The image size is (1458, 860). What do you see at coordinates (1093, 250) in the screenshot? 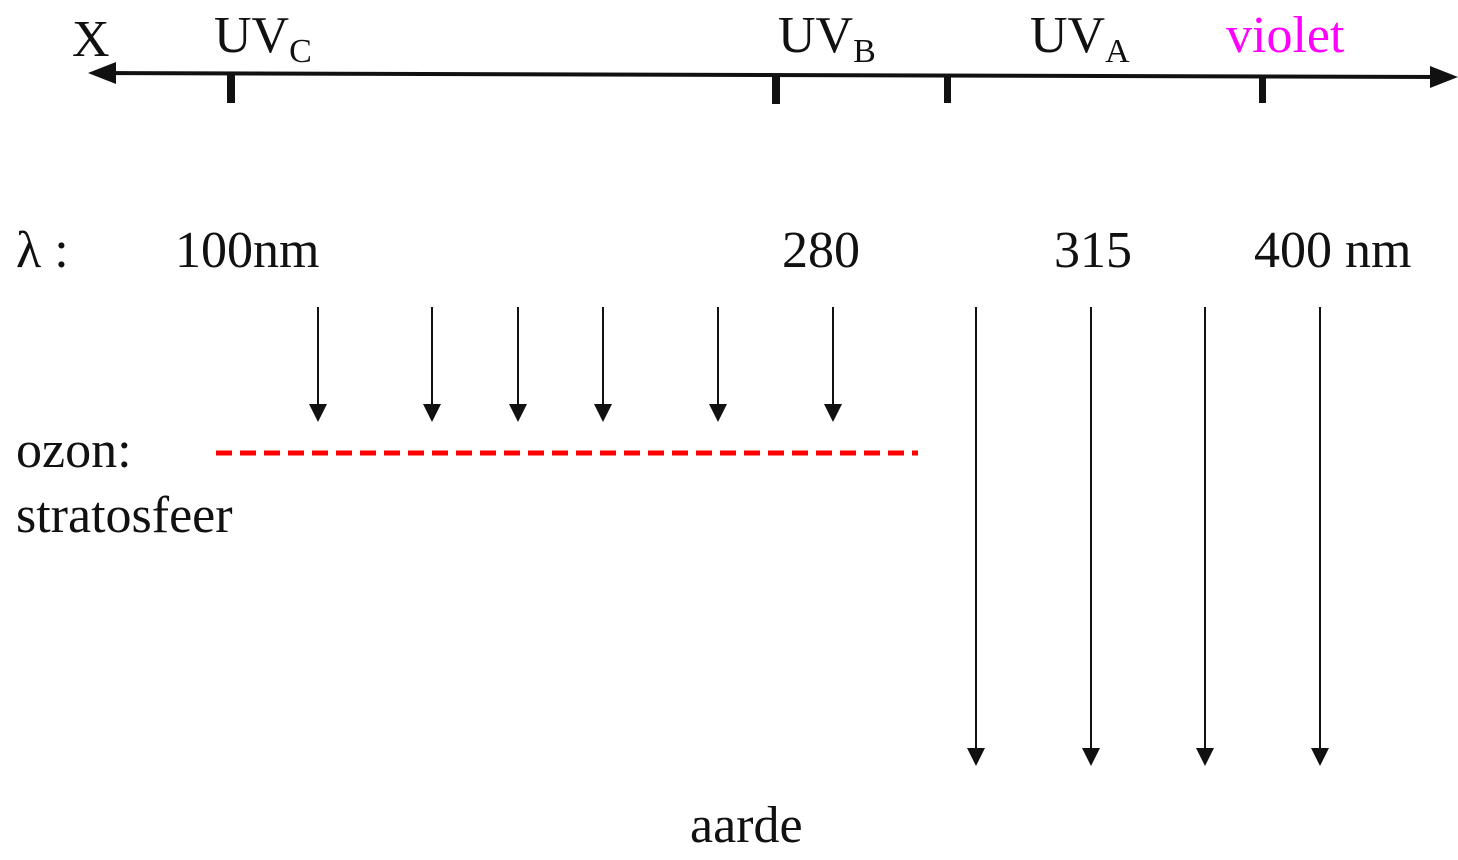
I see `wavelength-315-label: 315` at bounding box center [1093, 250].